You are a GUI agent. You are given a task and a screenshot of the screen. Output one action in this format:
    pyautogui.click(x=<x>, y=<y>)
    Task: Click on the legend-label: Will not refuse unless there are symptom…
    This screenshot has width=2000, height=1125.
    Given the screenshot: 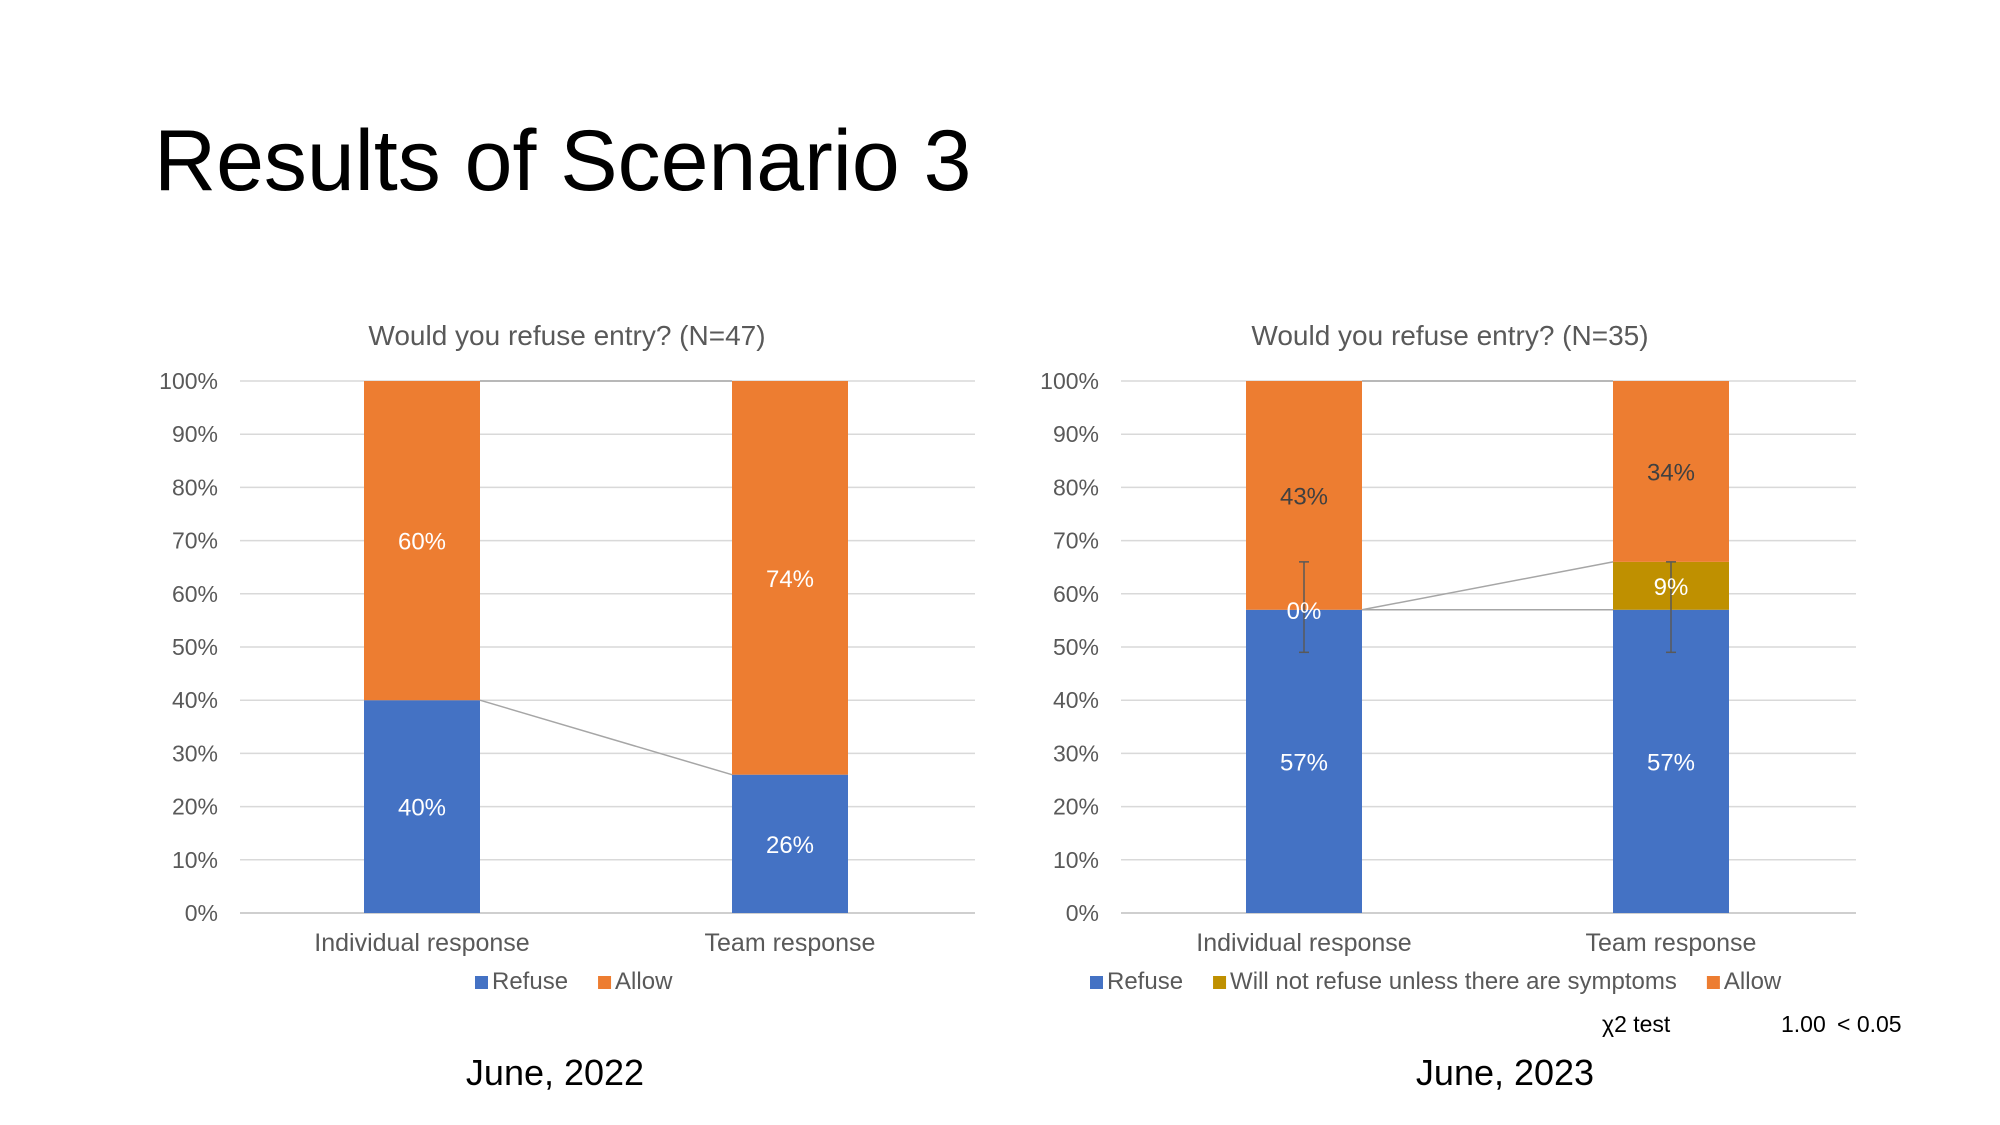 What is the action you would take?
    pyautogui.click(x=1453, y=981)
    